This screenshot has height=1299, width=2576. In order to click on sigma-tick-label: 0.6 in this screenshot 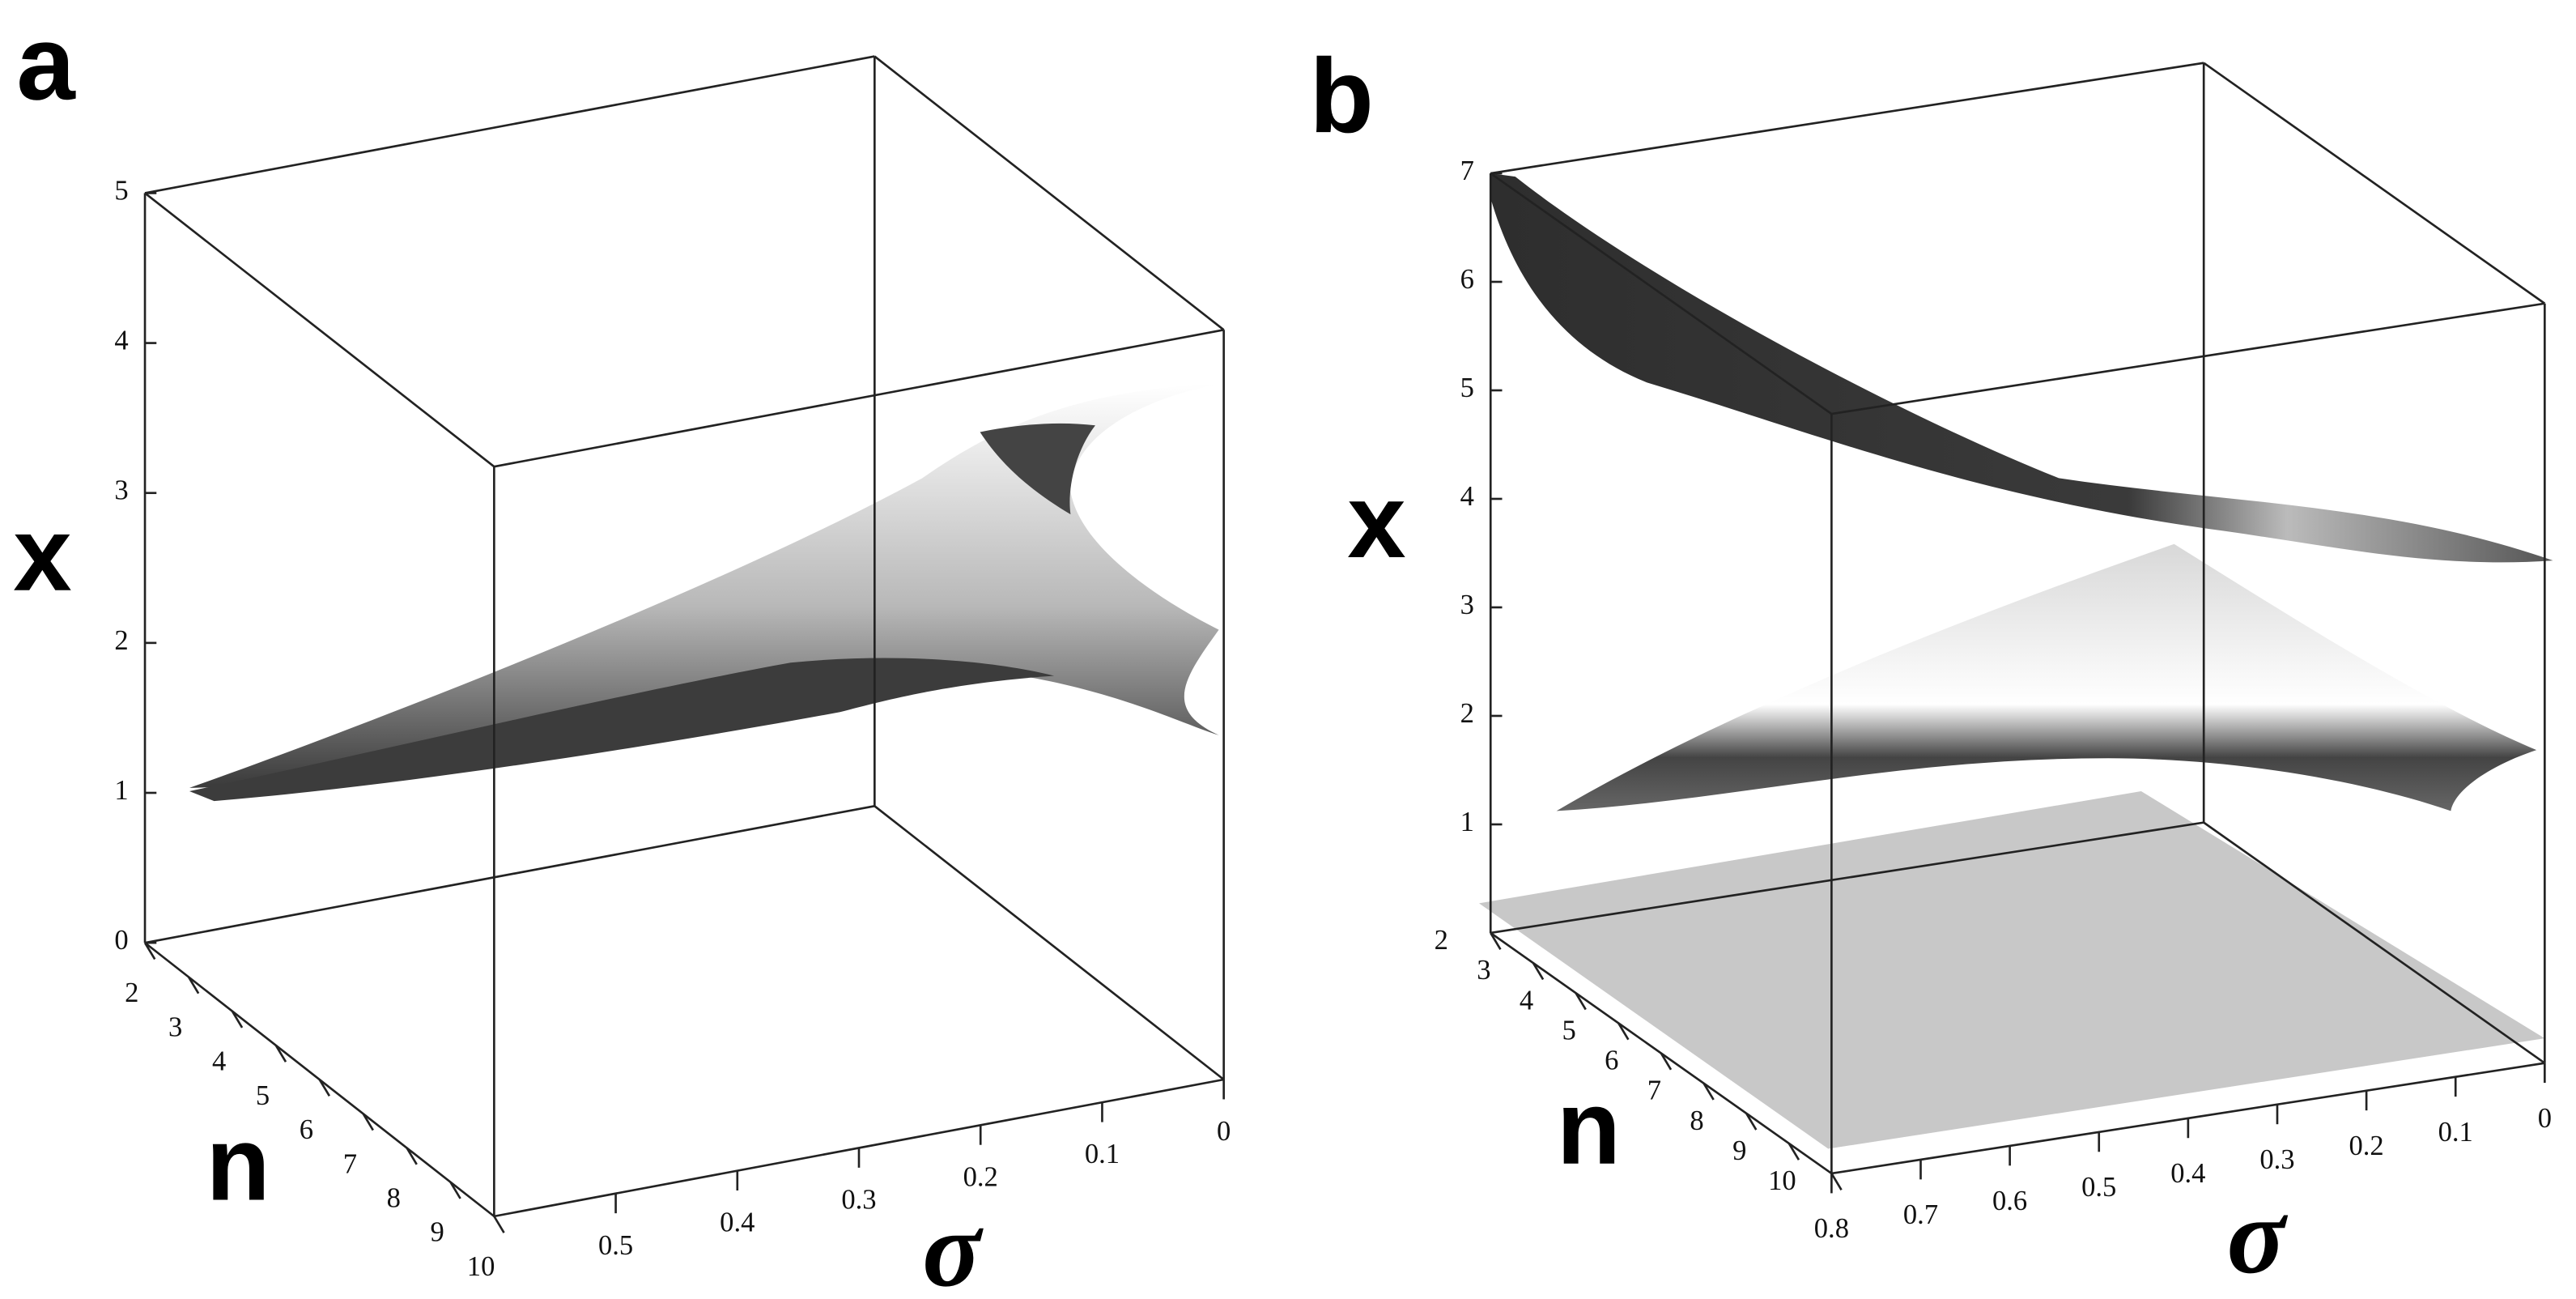, I will do `click(2009, 1201)`.